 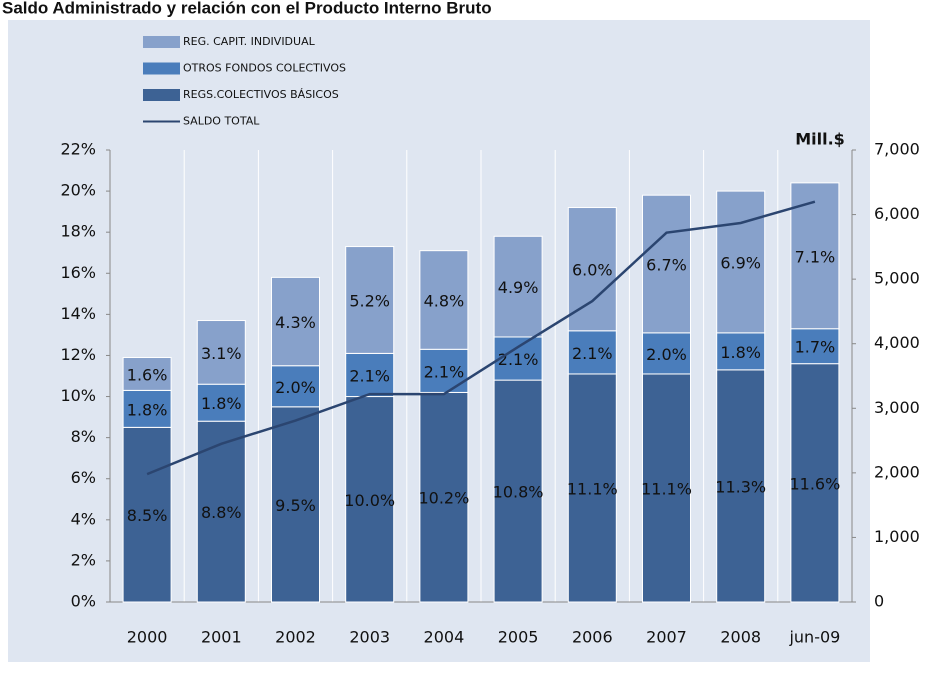 What do you see at coordinates (83, 559) in the screenshot?
I see `y-tick-label: 2%` at bounding box center [83, 559].